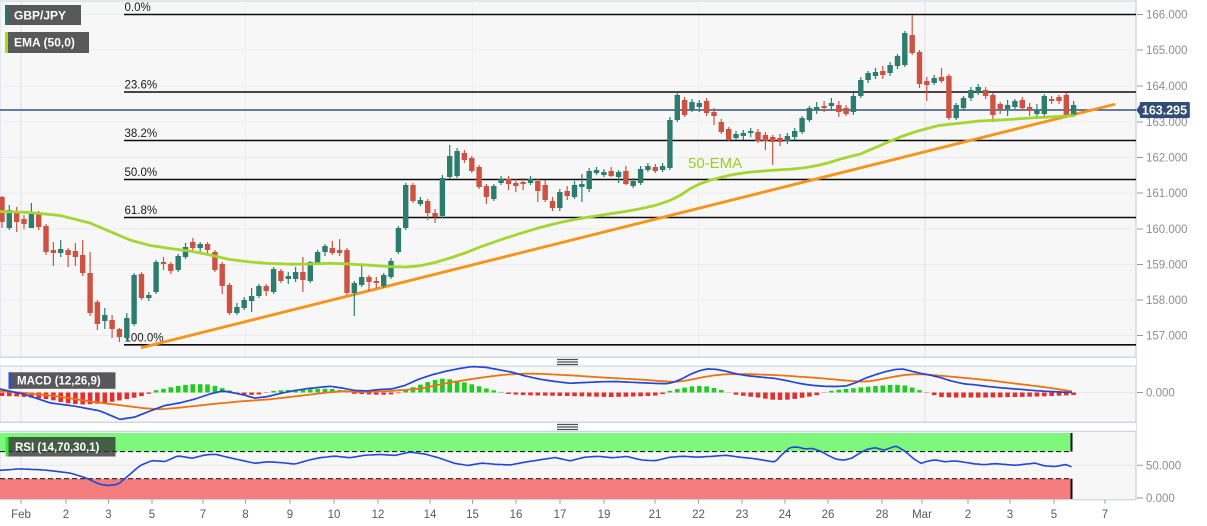 This screenshot has height=526, width=1207. Describe the element at coordinates (785, 515) in the screenshot. I see `svg-text: 24` at that location.